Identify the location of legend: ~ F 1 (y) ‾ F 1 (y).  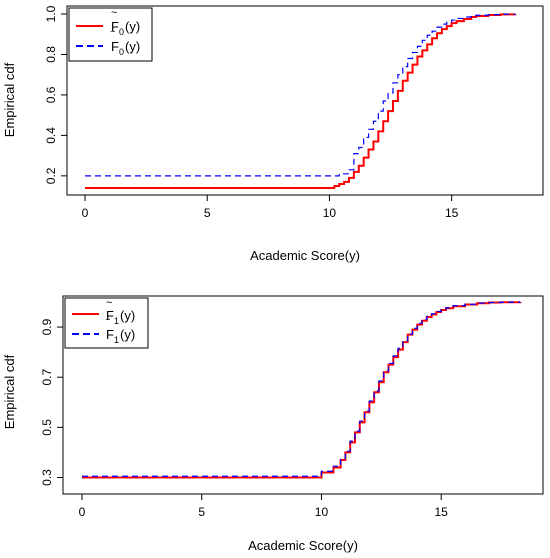
(106, 323).